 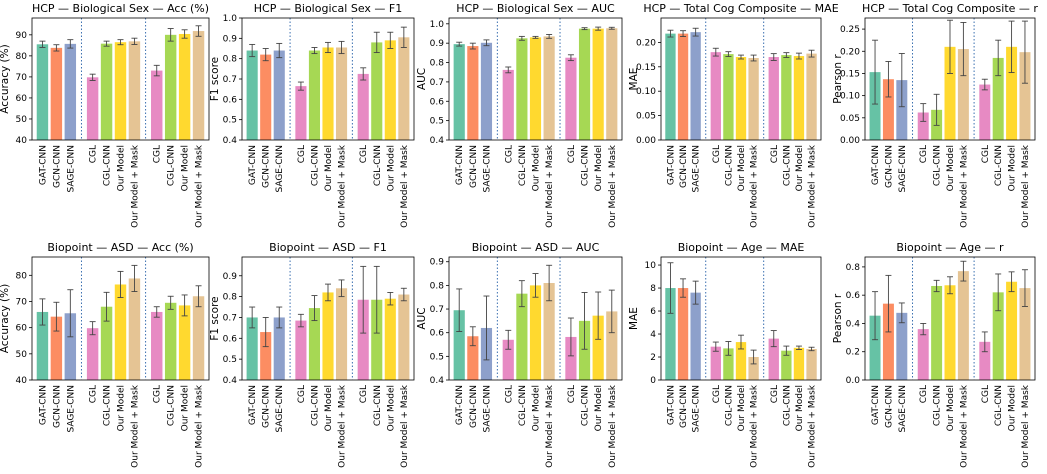 I want to click on chart-title: Biopoint — ASD — AUC, so click(x=536, y=247).